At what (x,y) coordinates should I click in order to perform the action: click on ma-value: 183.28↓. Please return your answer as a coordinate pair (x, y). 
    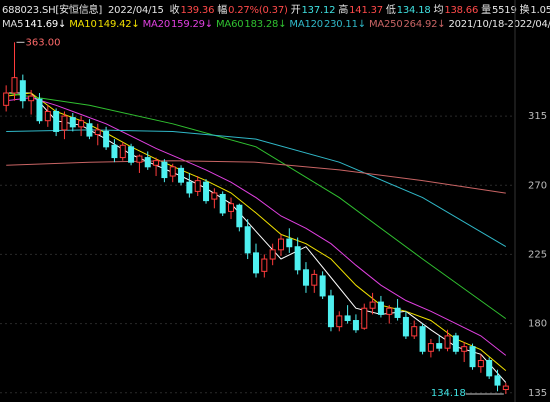
    Looking at the image, I should click on (265, 24).